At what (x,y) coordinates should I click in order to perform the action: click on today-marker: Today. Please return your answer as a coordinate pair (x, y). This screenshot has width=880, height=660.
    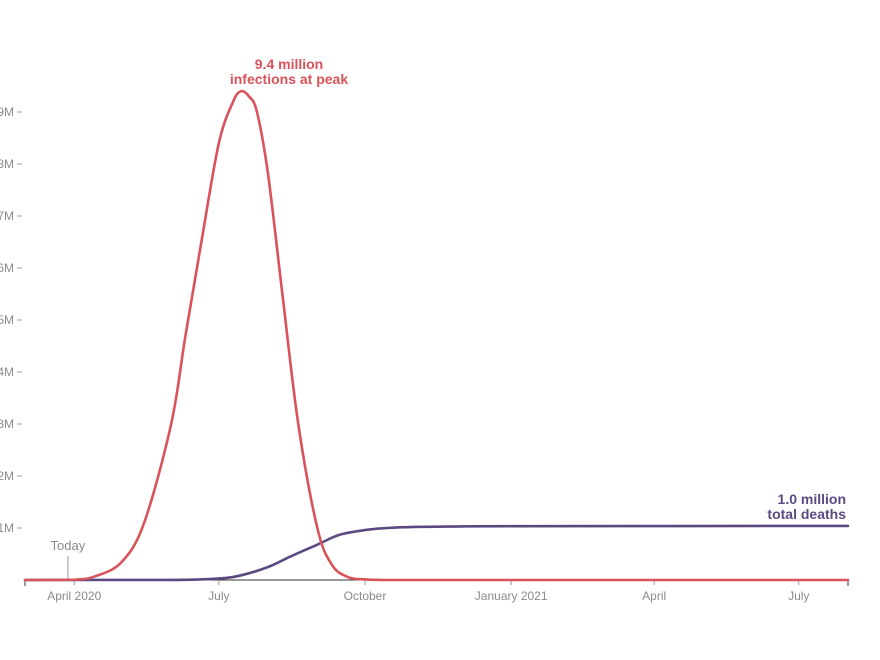
    Looking at the image, I should click on (68, 559).